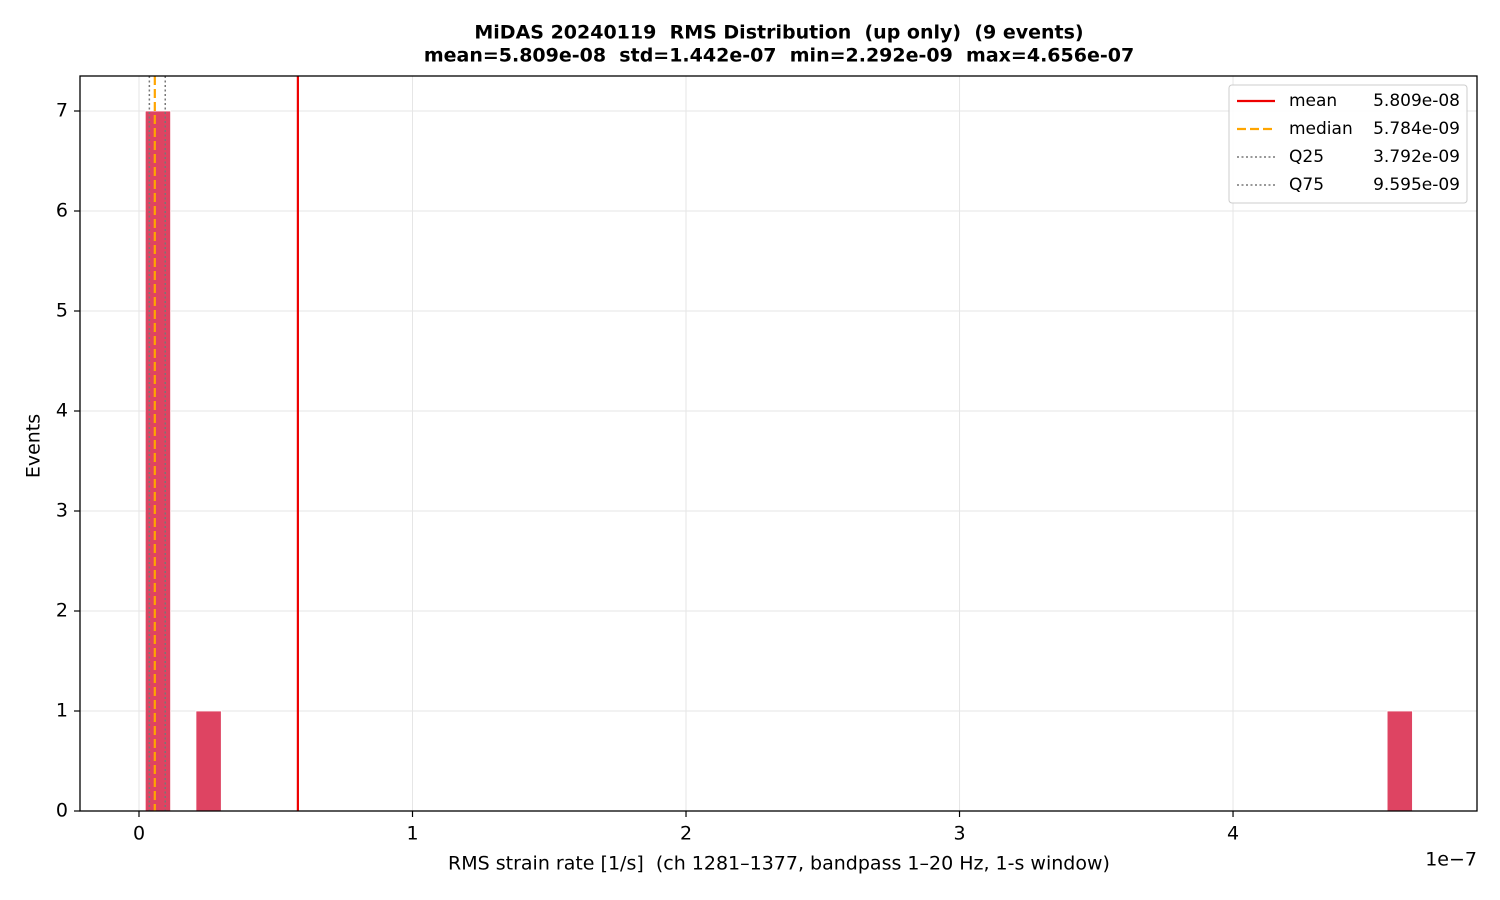 The image size is (1500, 900). I want to click on legend-label: Q25, so click(1306, 157).